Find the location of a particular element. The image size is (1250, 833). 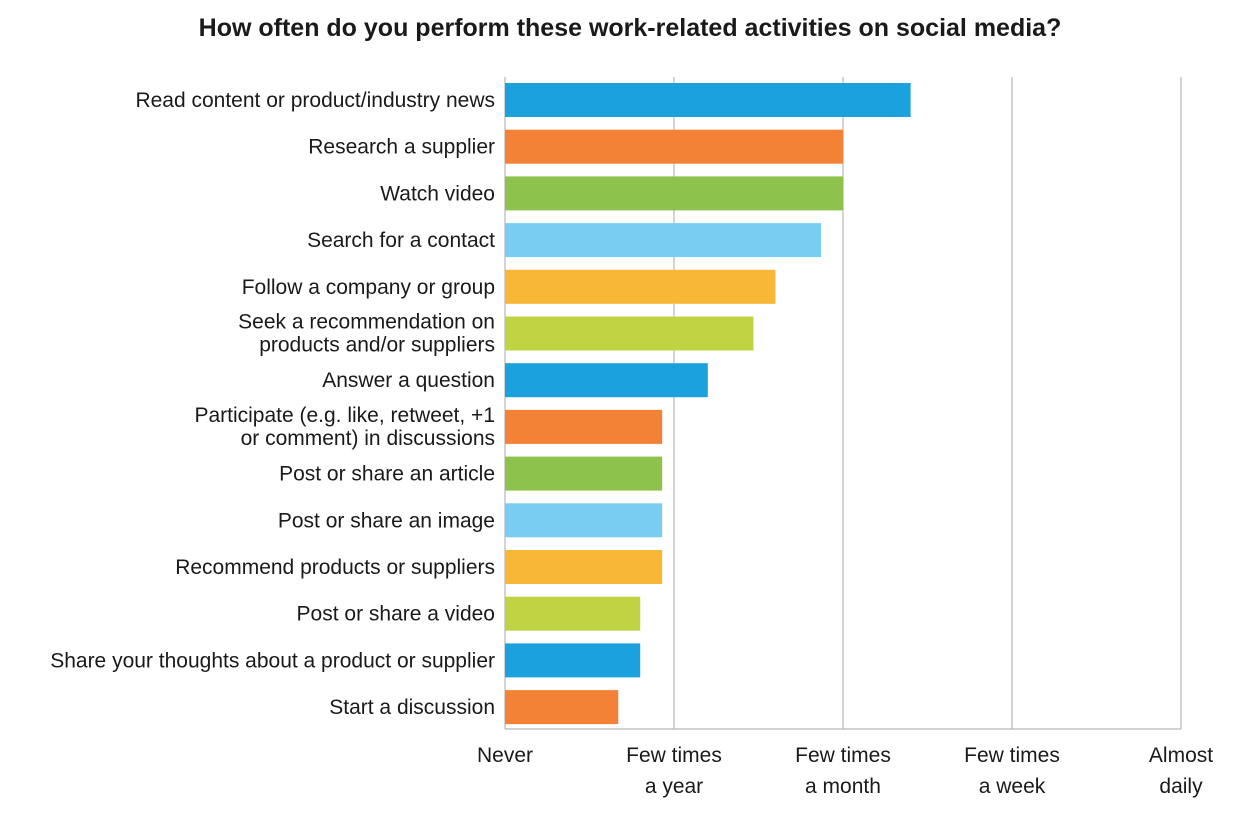

category-label: Follow a company or group is located at coordinates (368, 287).